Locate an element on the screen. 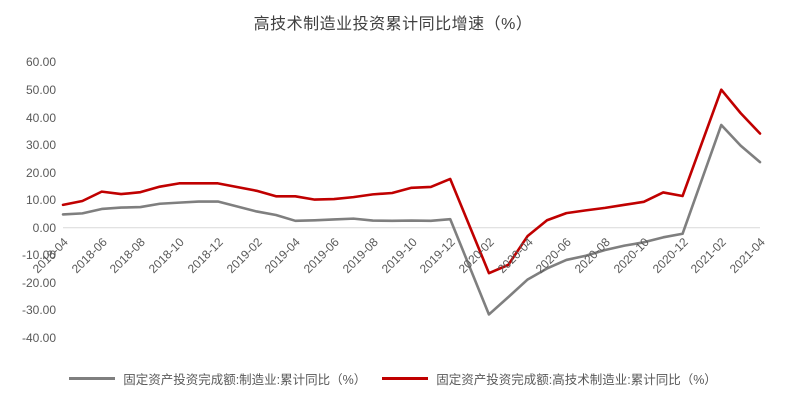 This screenshot has height=412, width=786. legend-item-manufacturing: 固定资产投资完成额:制造业:累计同比（%） is located at coordinates (217, 378).